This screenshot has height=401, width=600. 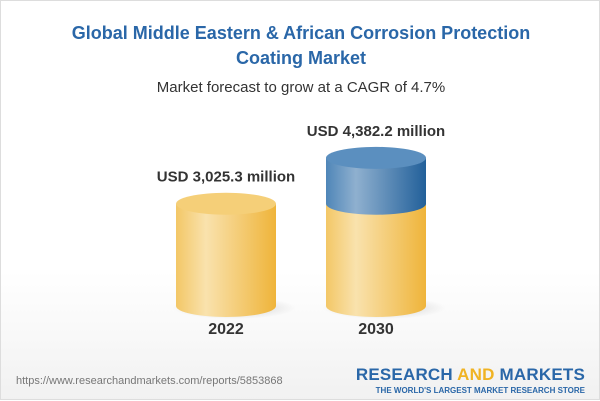 I want to click on x-tick-label: 2030, so click(x=376, y=329).